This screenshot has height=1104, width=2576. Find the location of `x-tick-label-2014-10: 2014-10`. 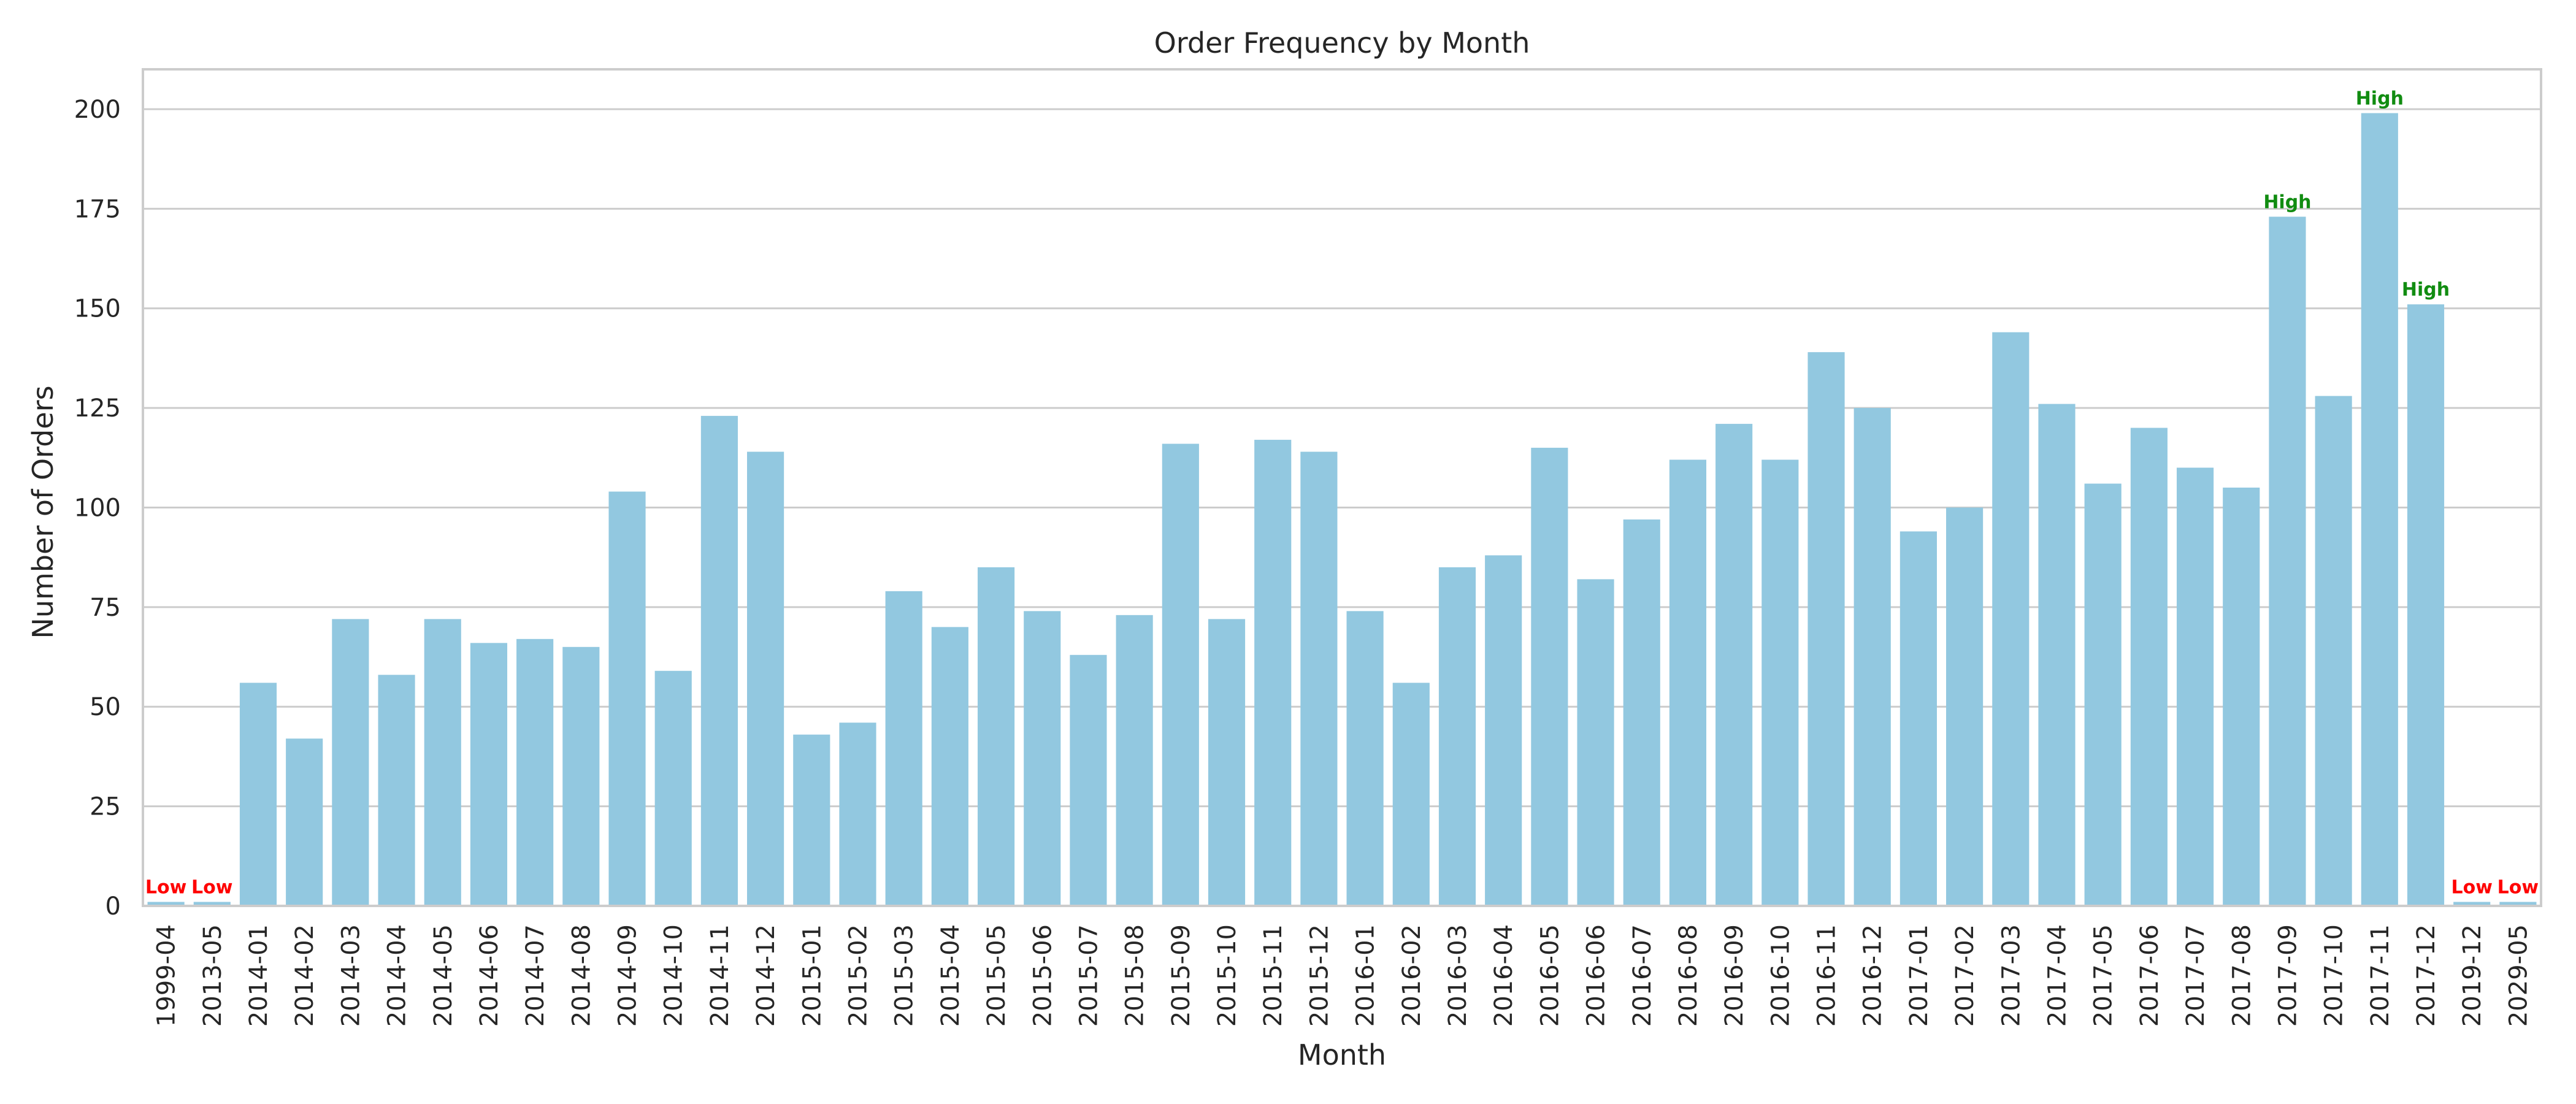

x-tick-label-2014-10: 2014-10 is located at coordinates (674, 975).